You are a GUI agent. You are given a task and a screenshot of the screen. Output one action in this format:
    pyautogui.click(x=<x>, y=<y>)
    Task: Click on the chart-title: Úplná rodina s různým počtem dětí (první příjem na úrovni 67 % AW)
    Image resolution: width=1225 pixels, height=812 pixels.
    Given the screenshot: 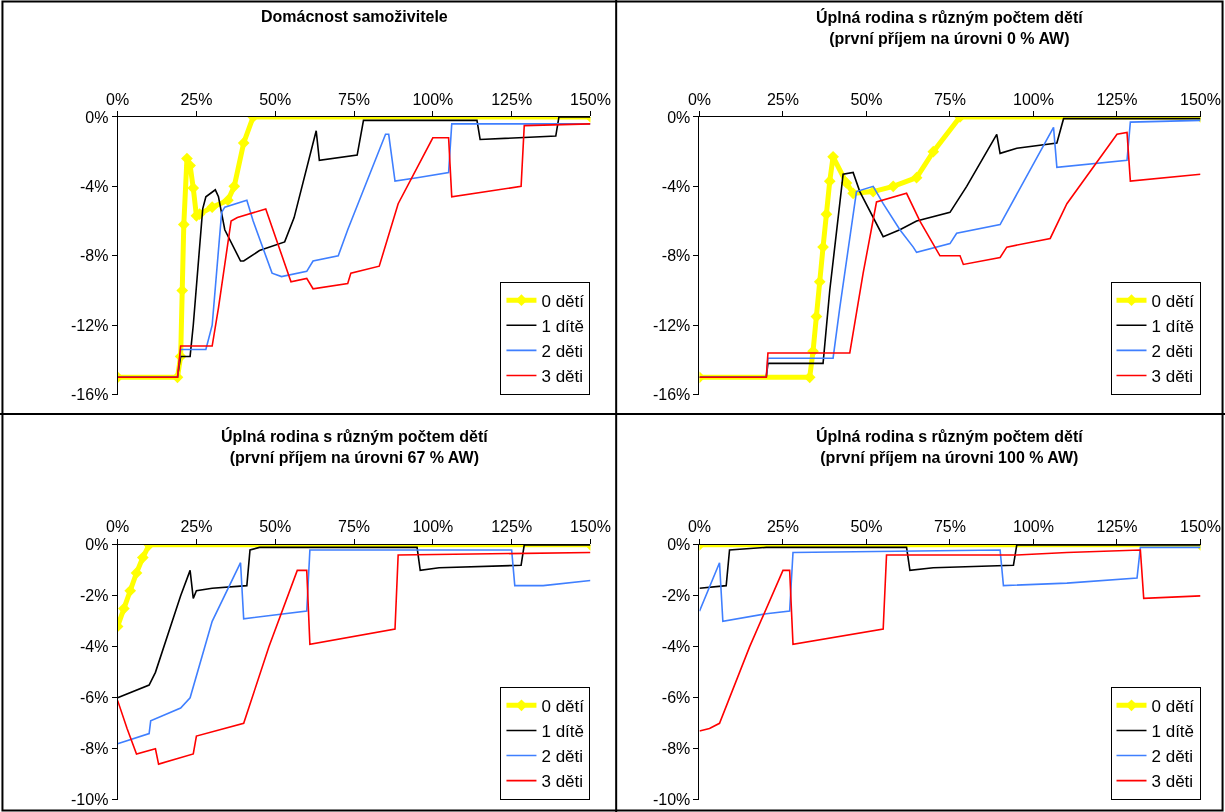 What is the action you would take?
    pyautogui.click(x=355, y=446)
    